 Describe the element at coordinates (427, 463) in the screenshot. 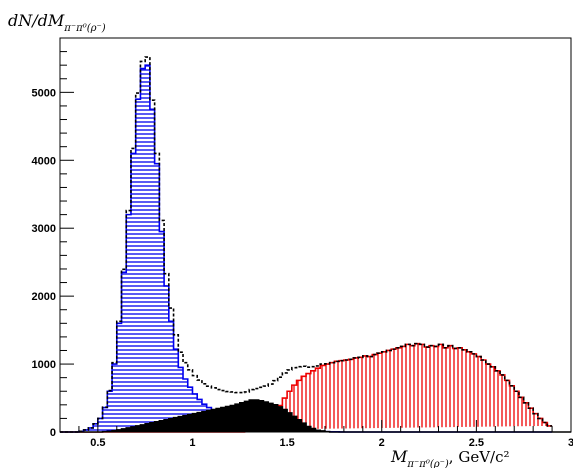

I see `x-axis-title-sub: π⁻π⁰(ρ⁻)` at that location.